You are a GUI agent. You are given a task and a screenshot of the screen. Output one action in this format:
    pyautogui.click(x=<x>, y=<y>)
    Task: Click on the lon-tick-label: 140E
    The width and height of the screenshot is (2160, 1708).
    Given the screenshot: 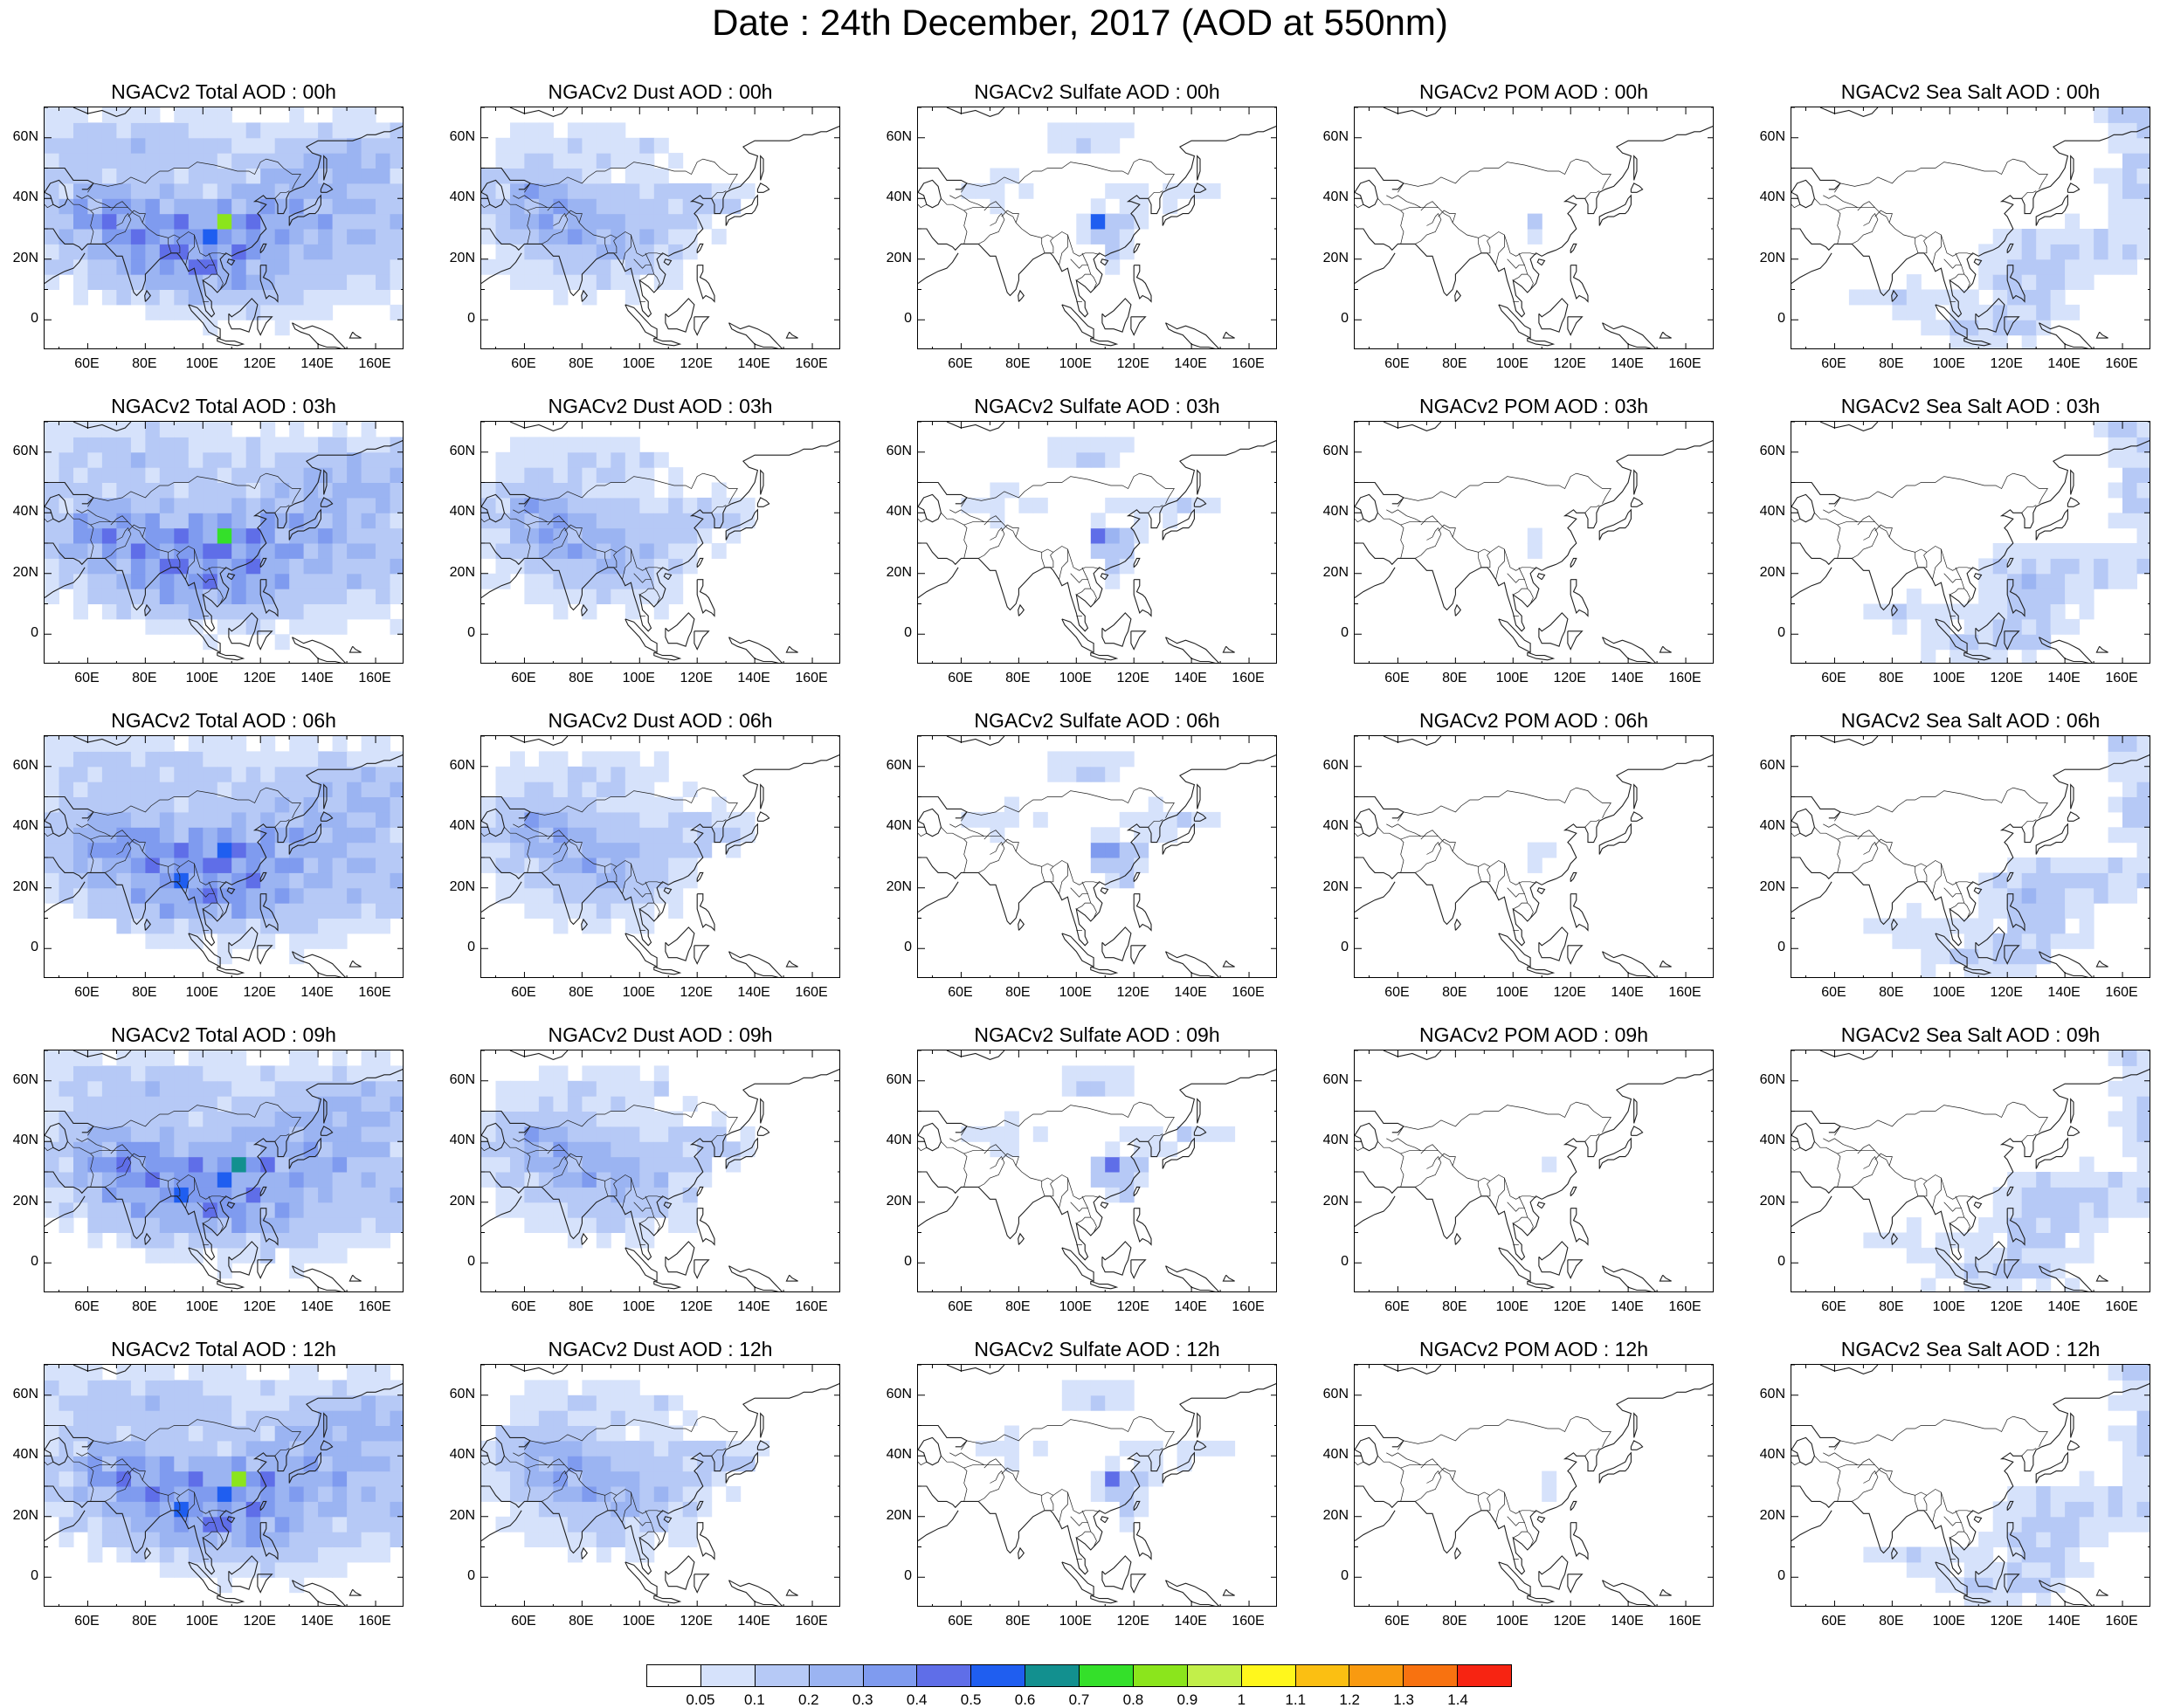 What is the action you would take?
    pyautogui.click(x=1627, y=363)
    